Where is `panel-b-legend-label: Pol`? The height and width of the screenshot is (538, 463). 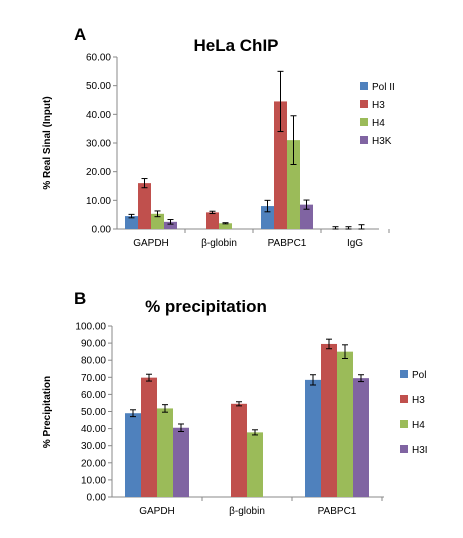
panel-b-legend-label: Pol is located at coordinates (419, 375).